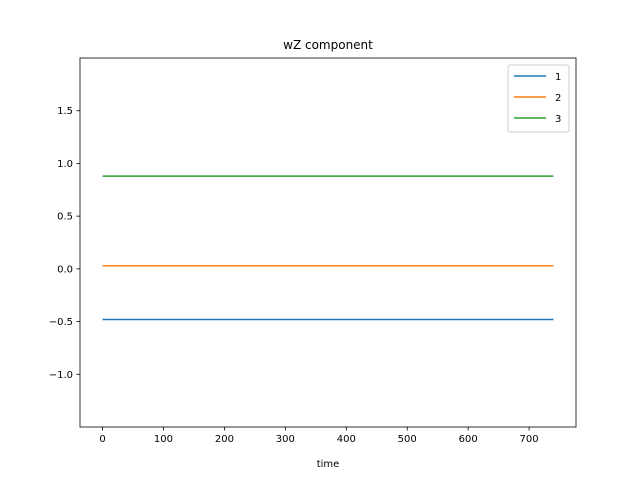 Image resolution: width=640 pixels, height=480 pixels. What do you see at coordinates (102, 439) in the screenshot?
I see `x-tick-label: 0` at bounding box center [102, 439].